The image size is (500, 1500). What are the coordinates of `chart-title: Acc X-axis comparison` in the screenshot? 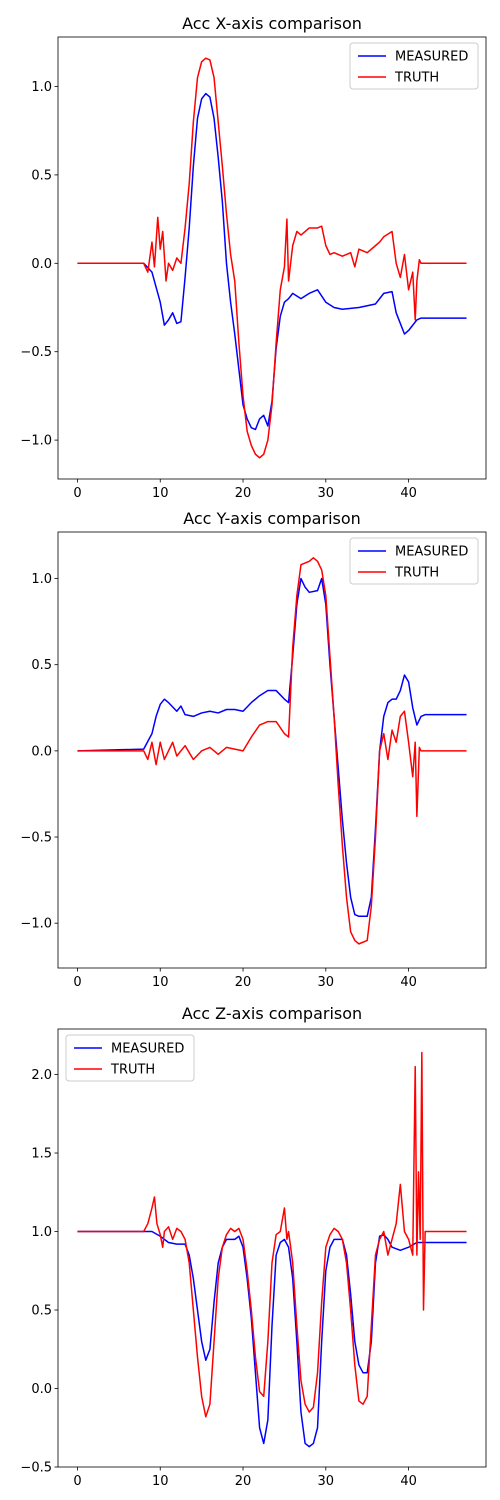 It's located at (272, 23).